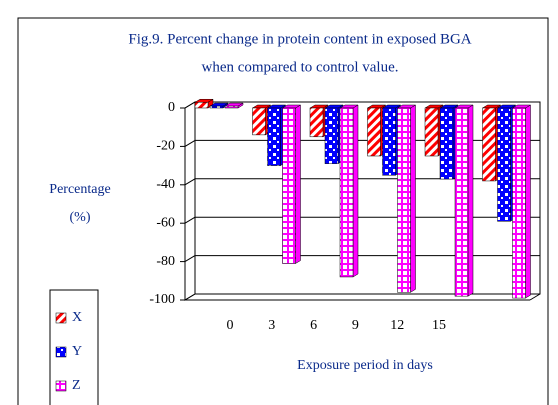  What do you see at coordinates (165, 222) in the screenshot?
I see `y-tick-label: -60` at bounding box center [165, 222].